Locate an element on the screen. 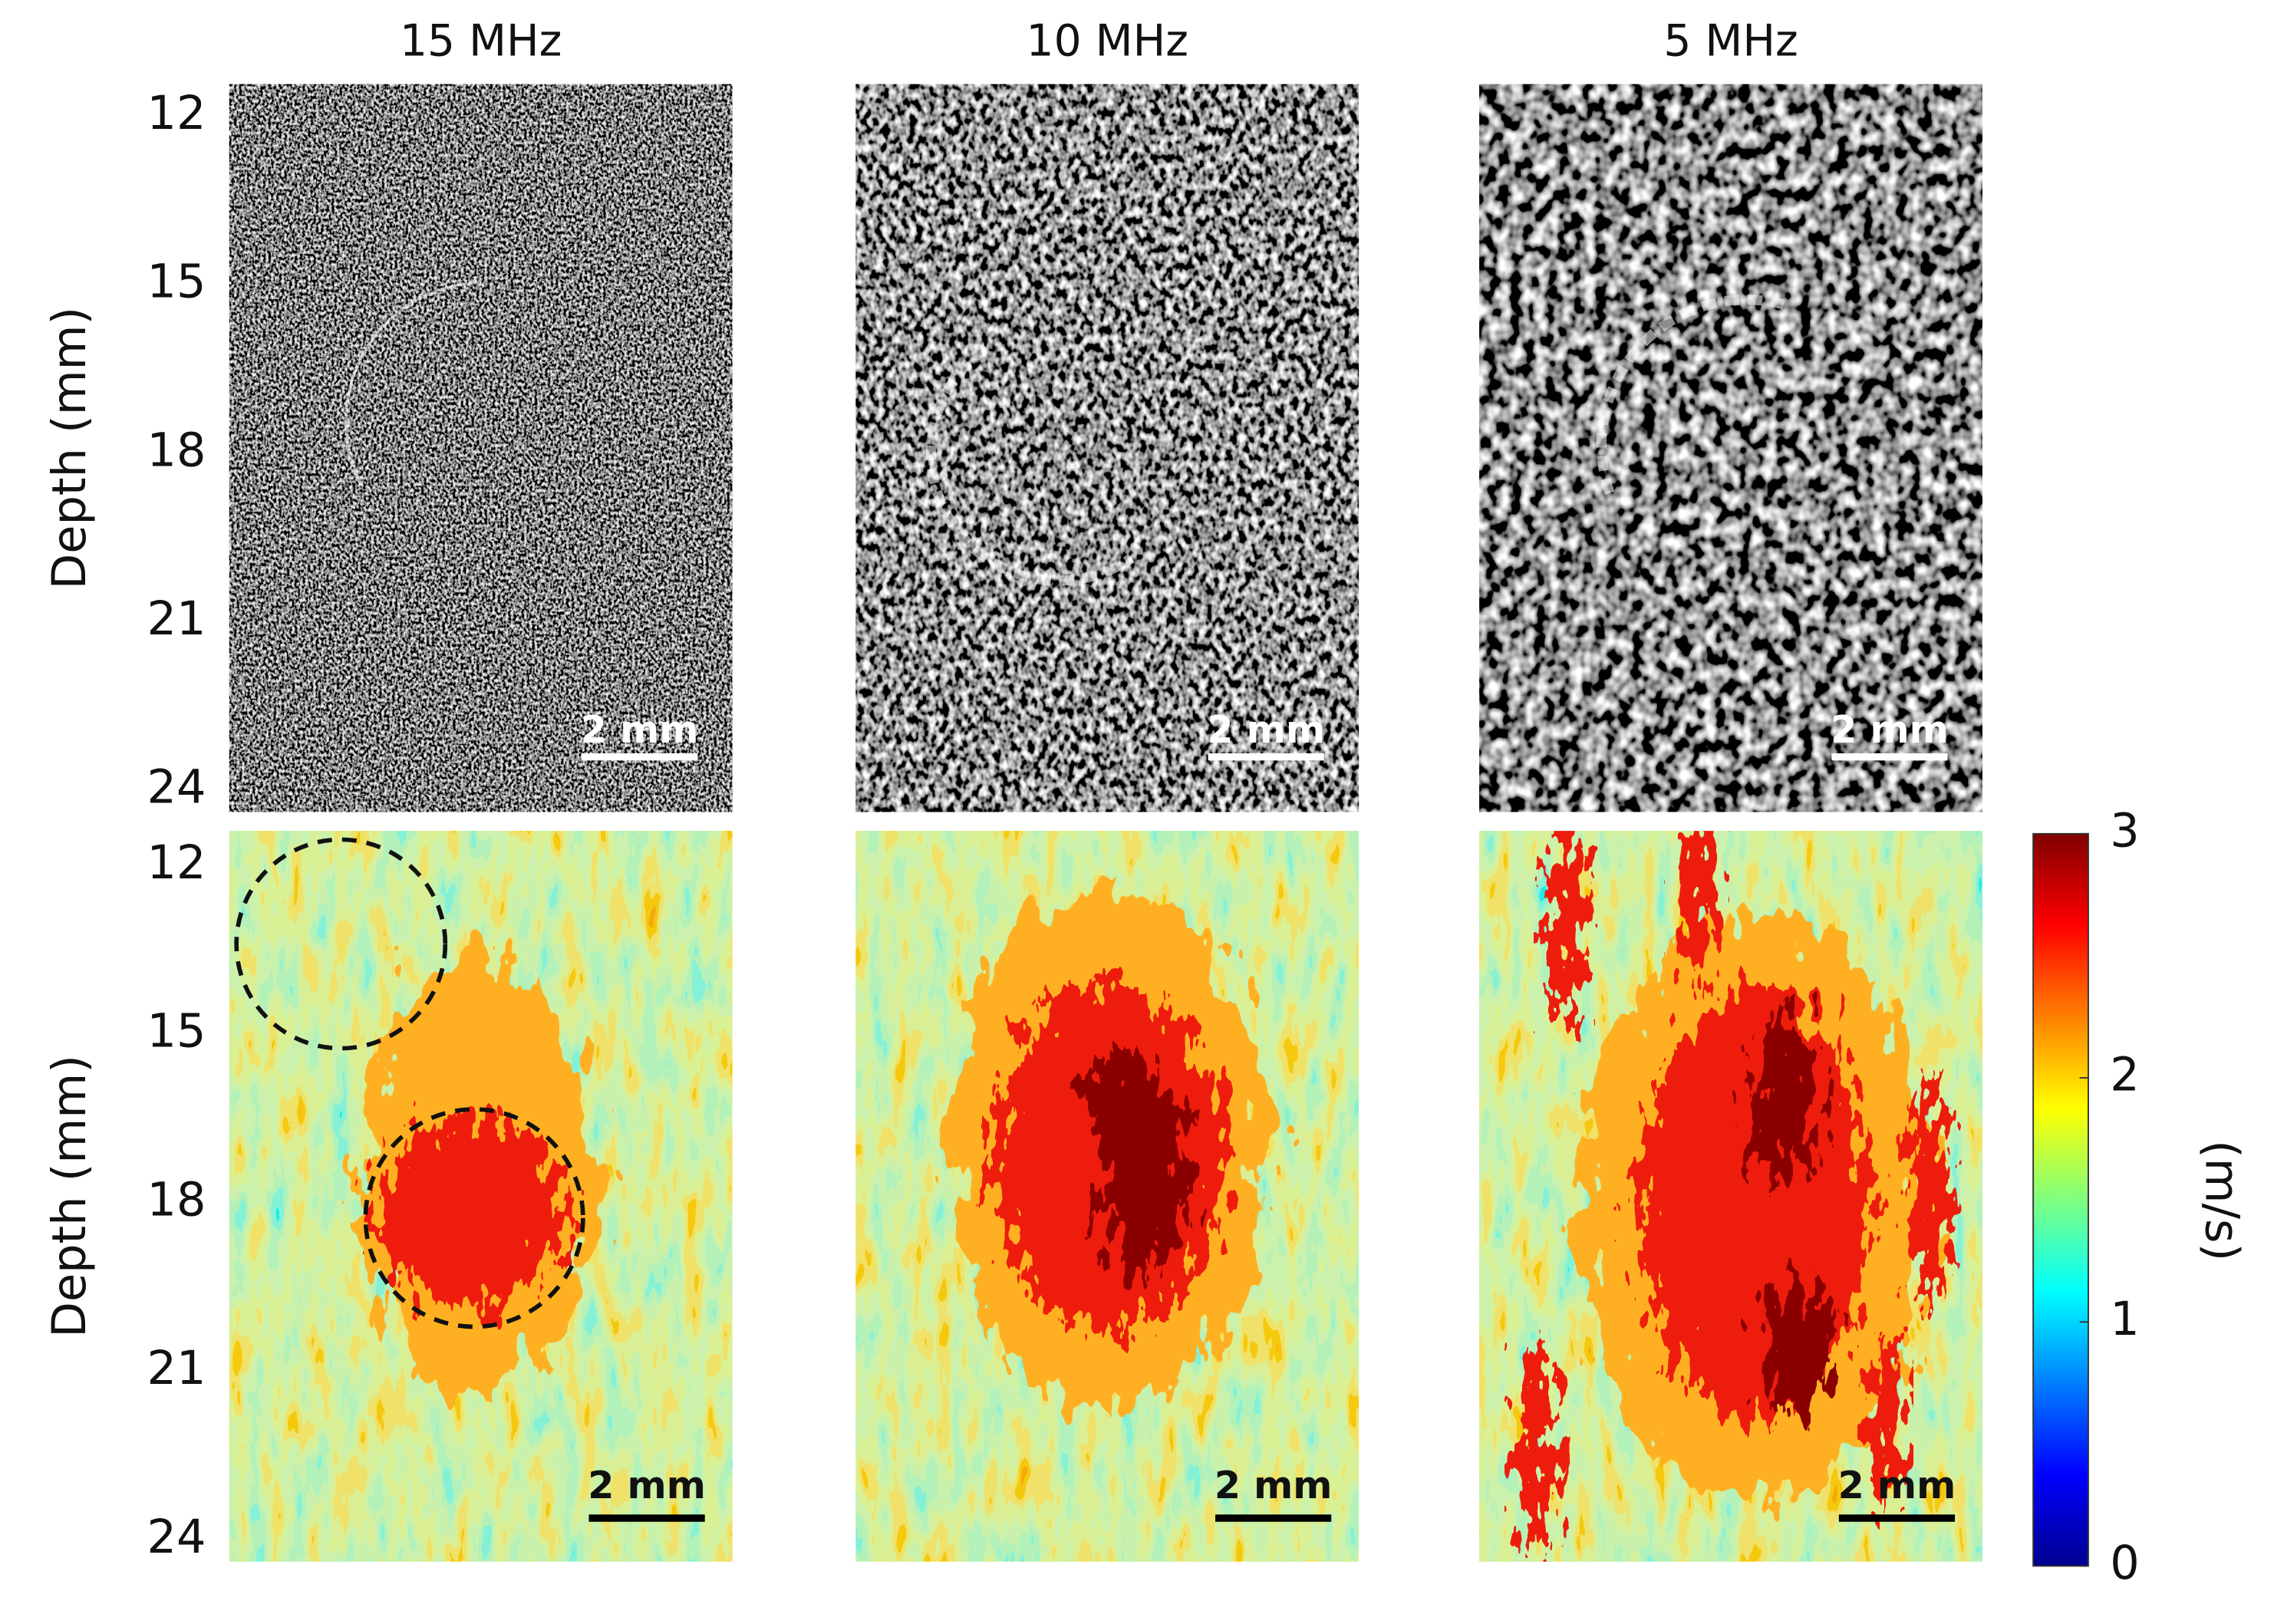 The width and height of the screenshot is (2274, 1624). colorbar-label: (m/s) is located at coordinates (2221, 1200).